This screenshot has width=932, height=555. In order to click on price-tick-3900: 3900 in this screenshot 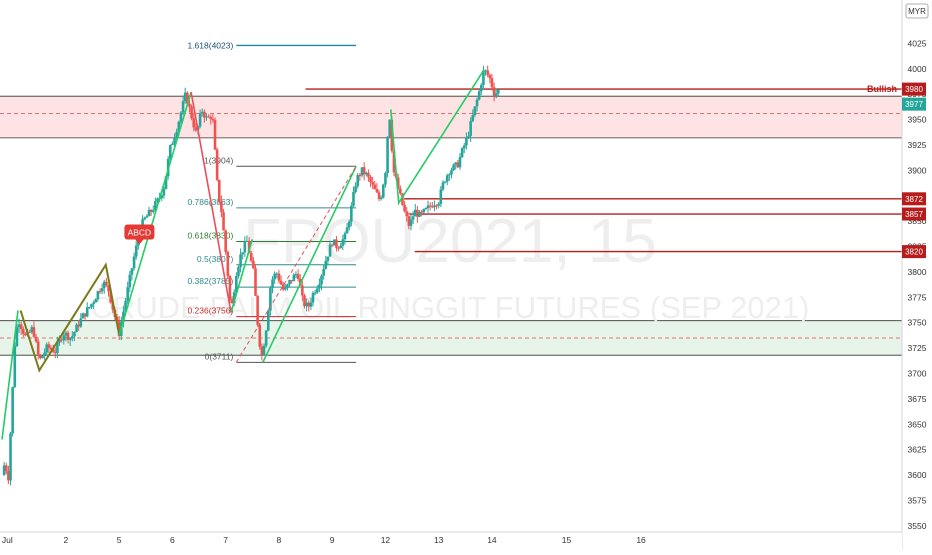, I will do `click(917, 170)`.